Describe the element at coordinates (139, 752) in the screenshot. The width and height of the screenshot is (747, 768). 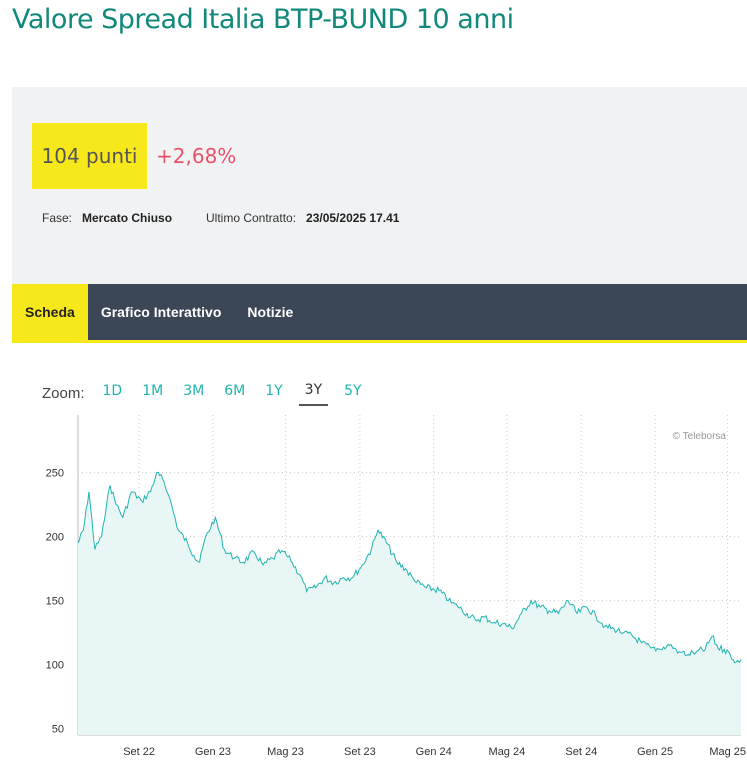
I see `x-tick-label: Set 22` at that location.